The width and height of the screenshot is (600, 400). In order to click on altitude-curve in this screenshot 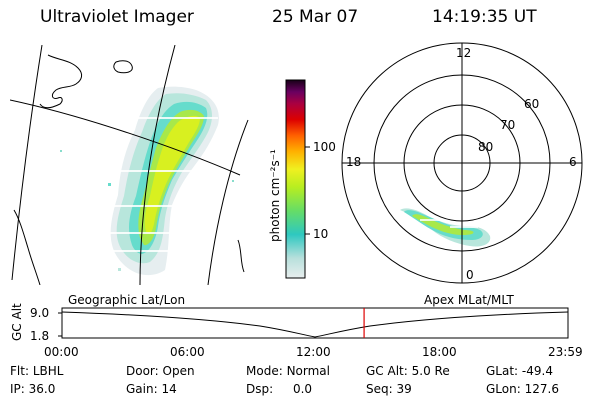, I will do `click(315, 324)`.